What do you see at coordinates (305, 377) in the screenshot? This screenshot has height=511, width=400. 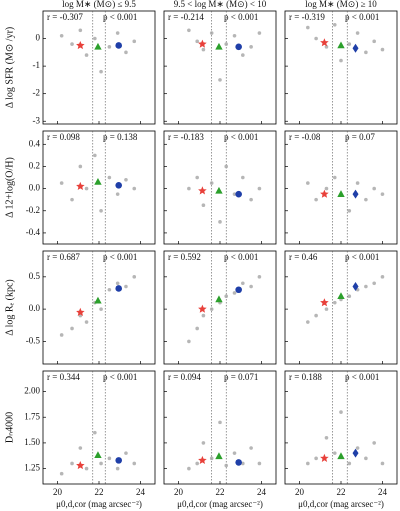 I see `correlation-r: r = 0.188` at bounding box center [305, 377].